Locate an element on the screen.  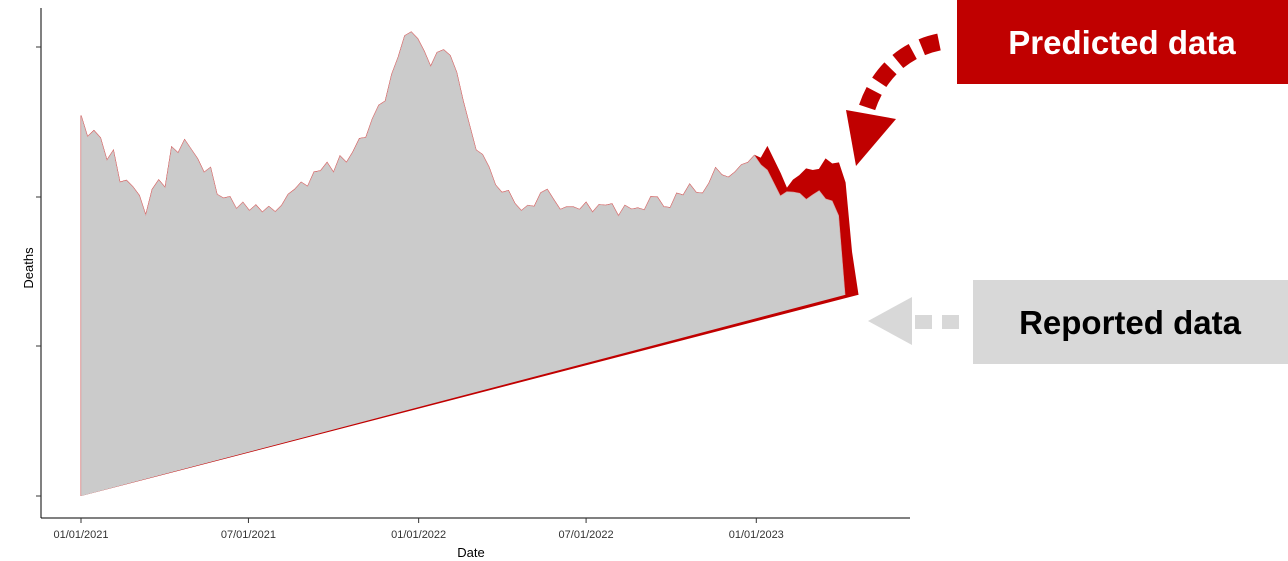
reported-data-callout: Reported data is located at coordinates (1078, 322).